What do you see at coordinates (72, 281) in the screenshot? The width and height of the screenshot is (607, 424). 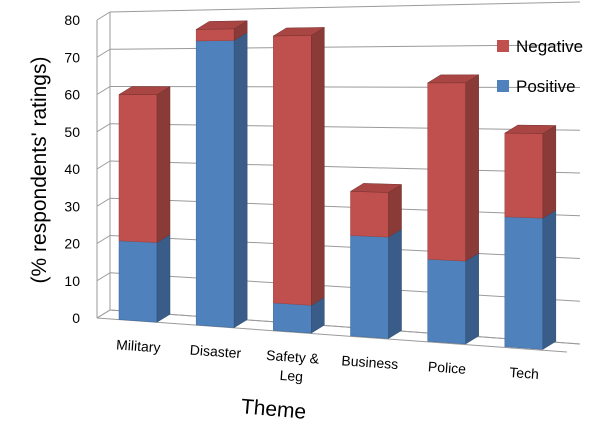 I see `y-tick-label: 10` at bounding box center [72, 281].